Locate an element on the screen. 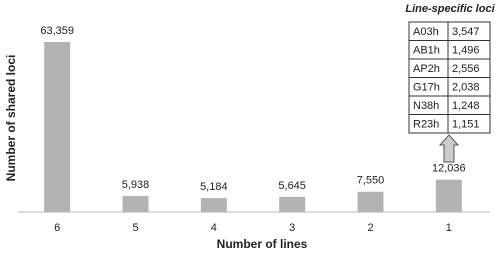  table-cell: 1,248 is located at coordinates (466, 106).